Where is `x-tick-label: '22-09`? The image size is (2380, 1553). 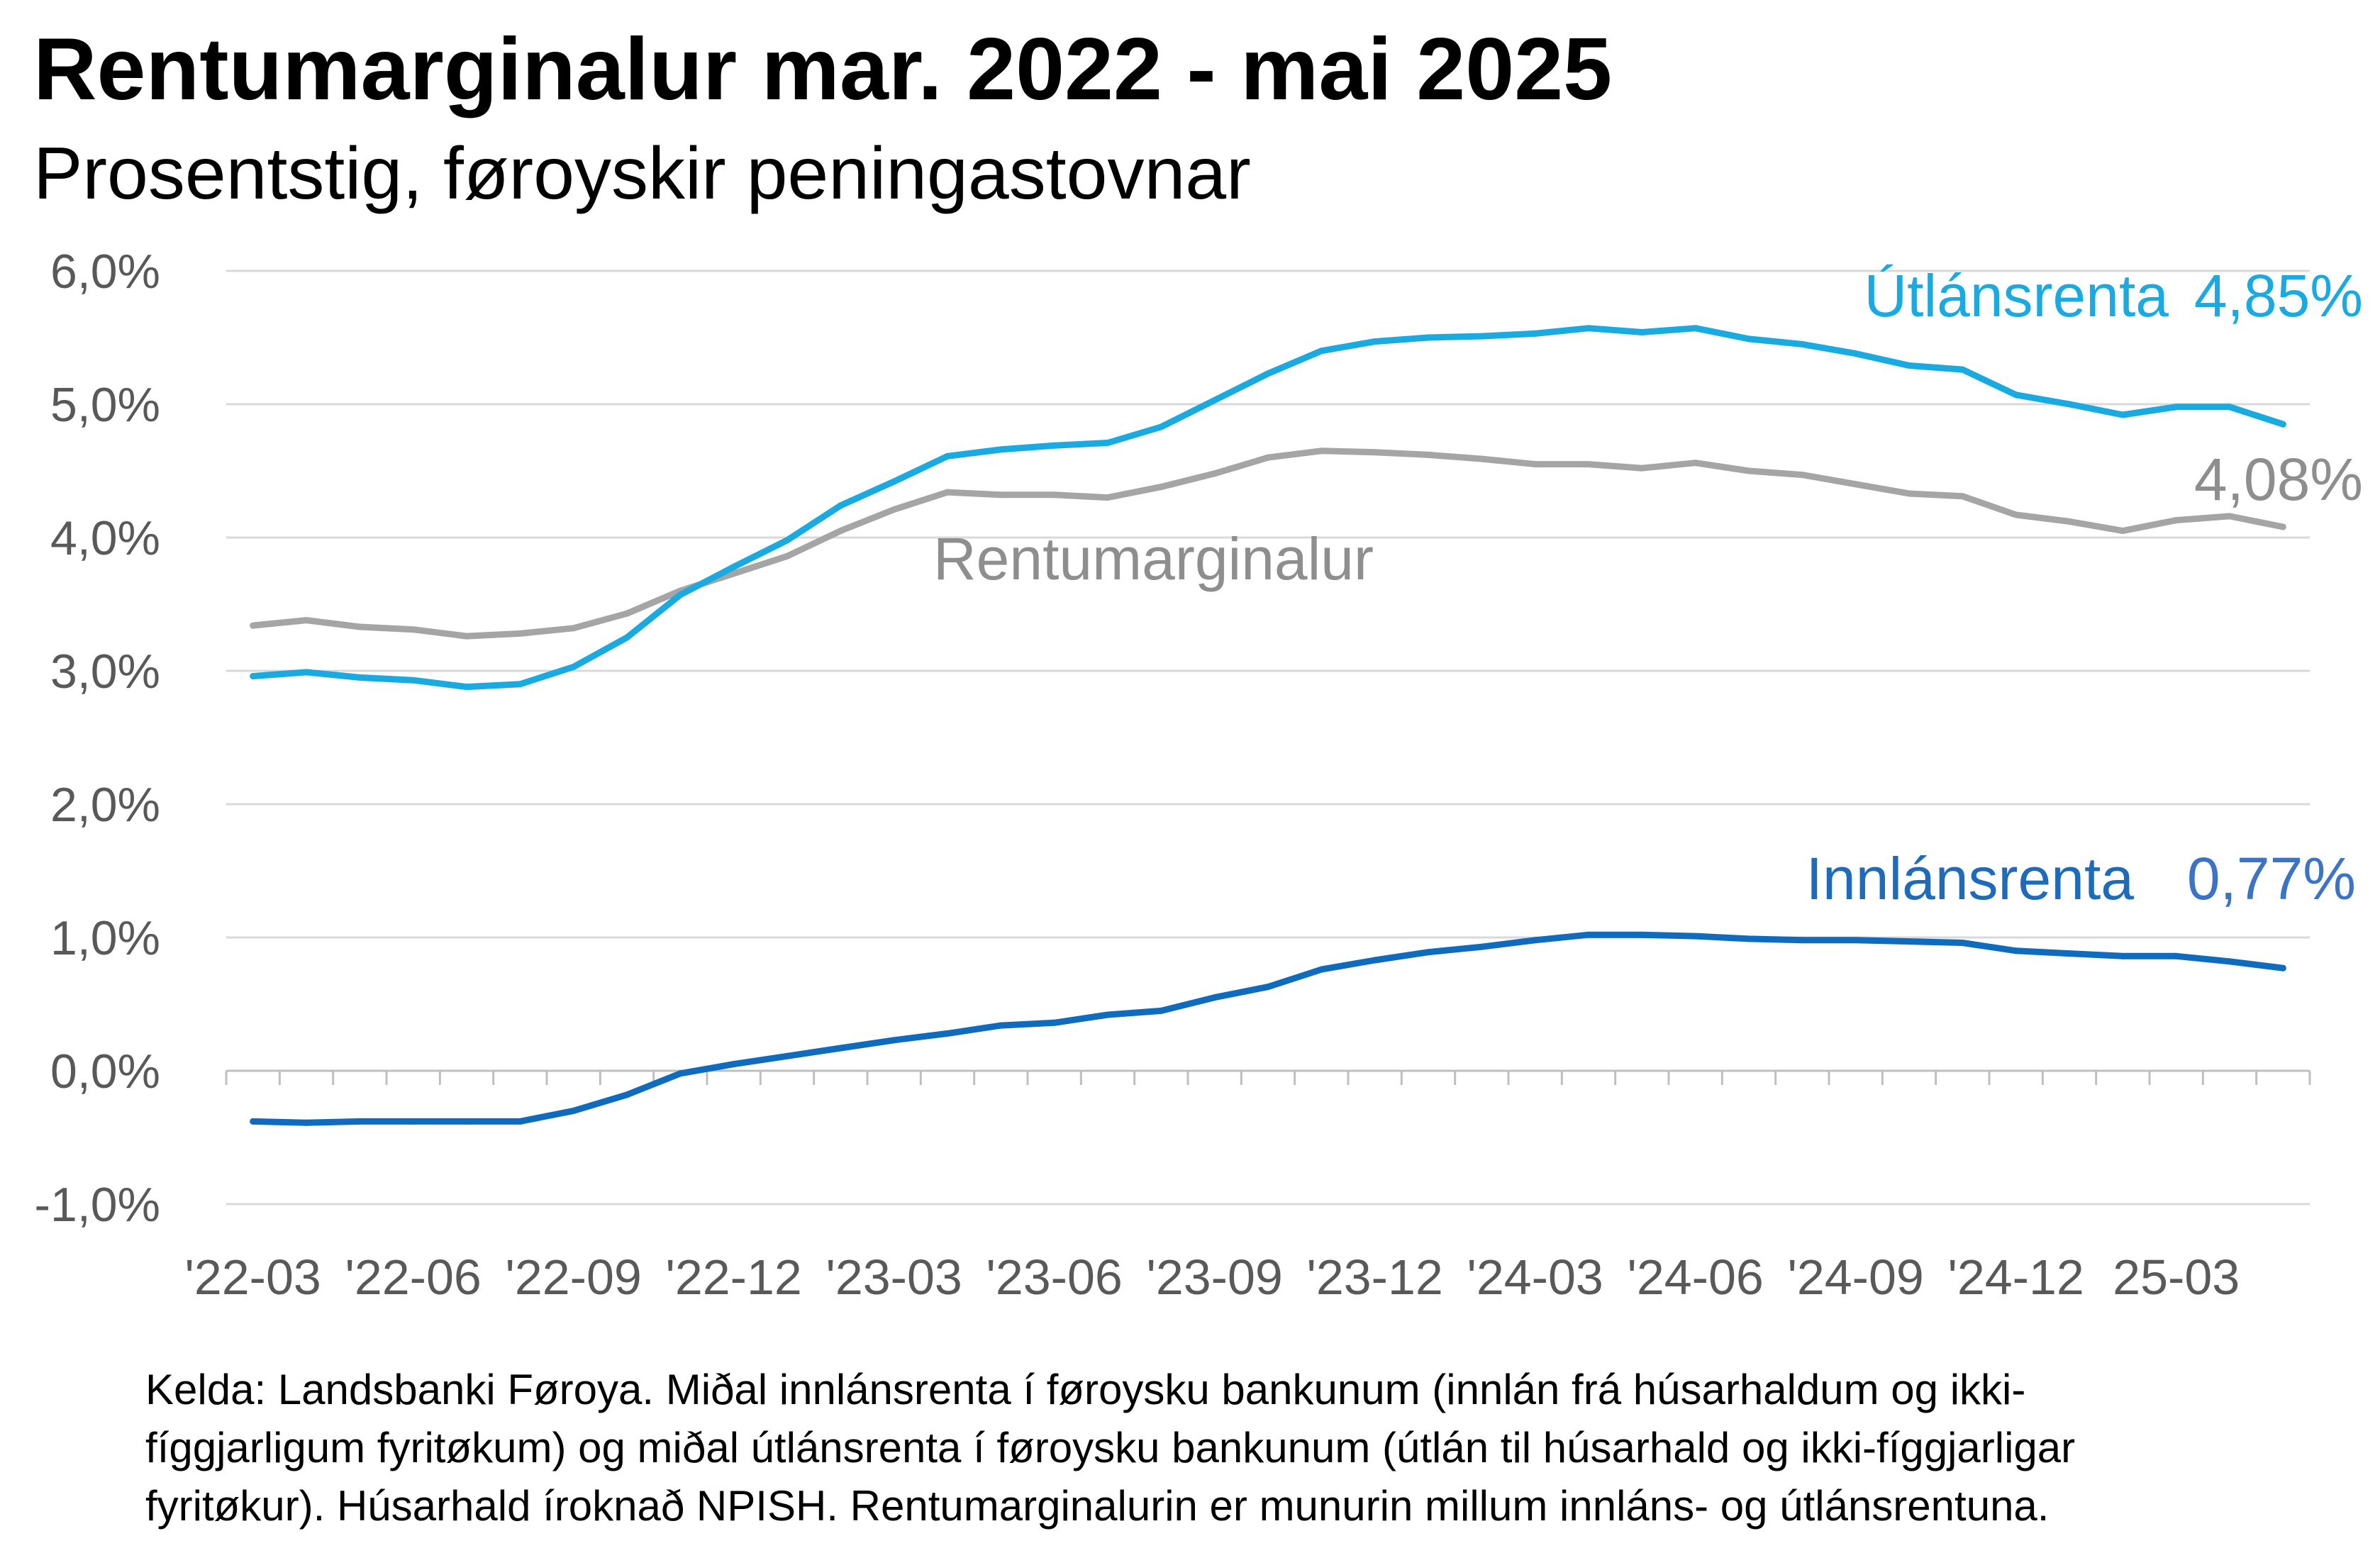 x-tick-label: '22-09 is located at coordinates (573, 1277).